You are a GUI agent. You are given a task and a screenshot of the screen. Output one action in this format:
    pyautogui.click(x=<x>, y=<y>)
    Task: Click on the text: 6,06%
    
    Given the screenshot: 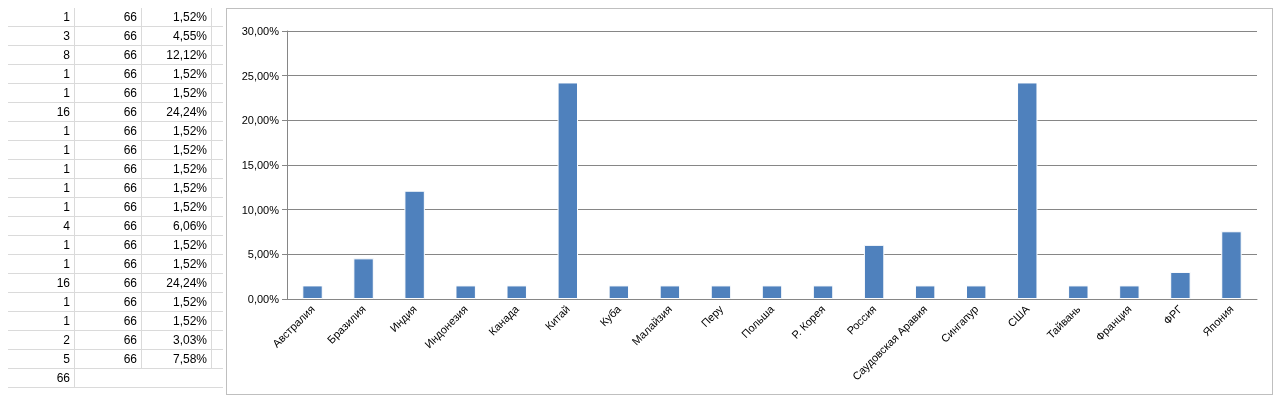 What is the action you would take?
    pyautogui.click(x=177, y=226)
    